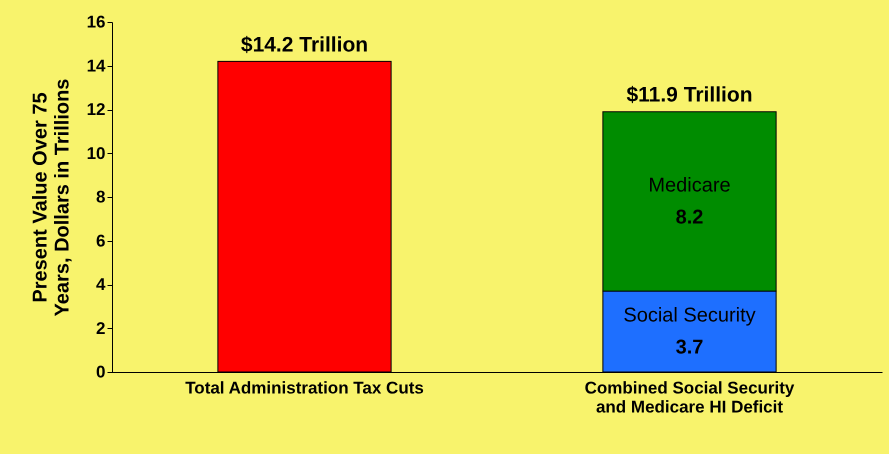 This screenshot has width=889, height=454. Describe the element at coordinates (101, 197) in the screenshot. I see `y-tick-label: 8` at that location.